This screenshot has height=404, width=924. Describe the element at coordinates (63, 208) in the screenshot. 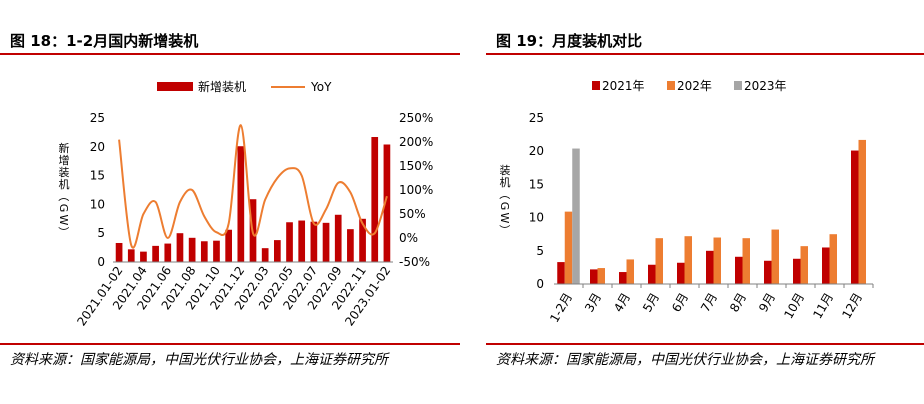

I see `y-axis-title: G` at that location.